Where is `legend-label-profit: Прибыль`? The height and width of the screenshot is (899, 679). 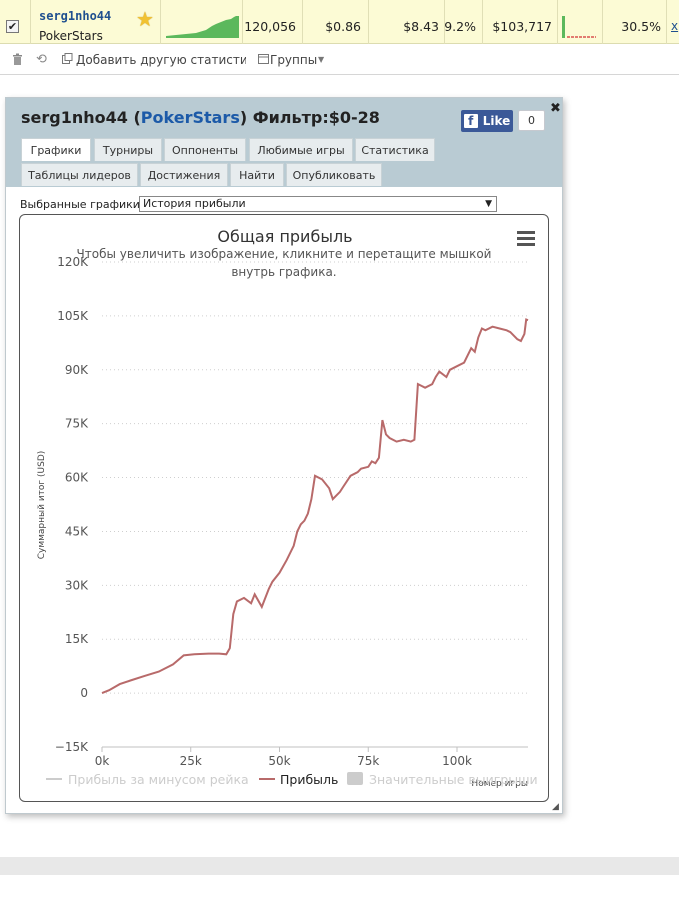
legend-label-profit: Прибыль is located at coordinates (309, 779).